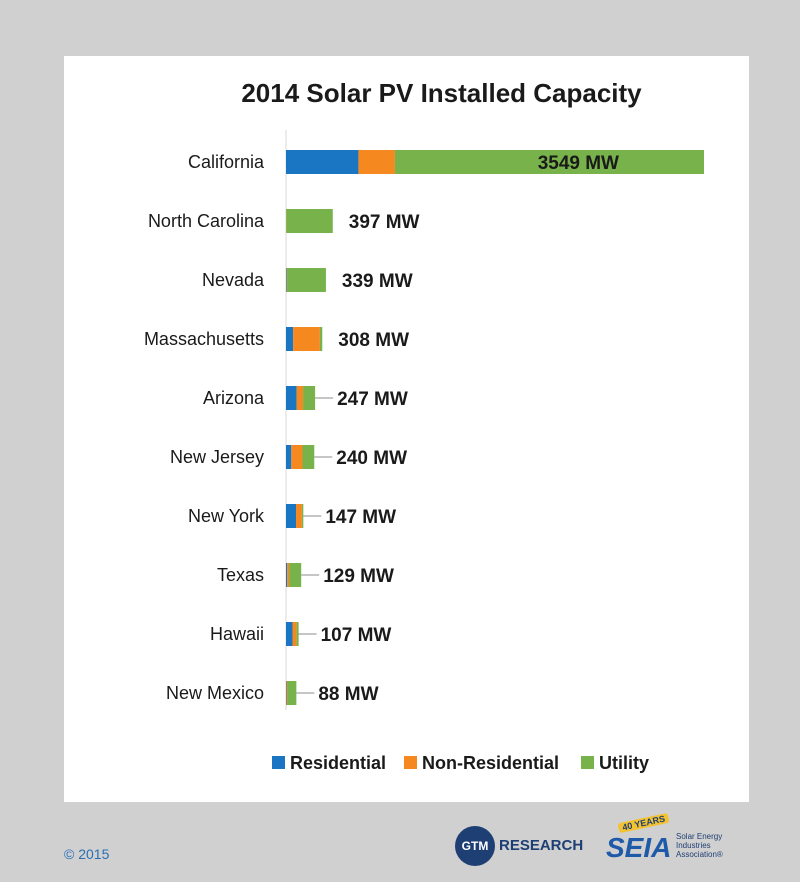 This screenshot has height=882, width=800. I want to click on gtm-text: RESEARCH, so click(541, 845).